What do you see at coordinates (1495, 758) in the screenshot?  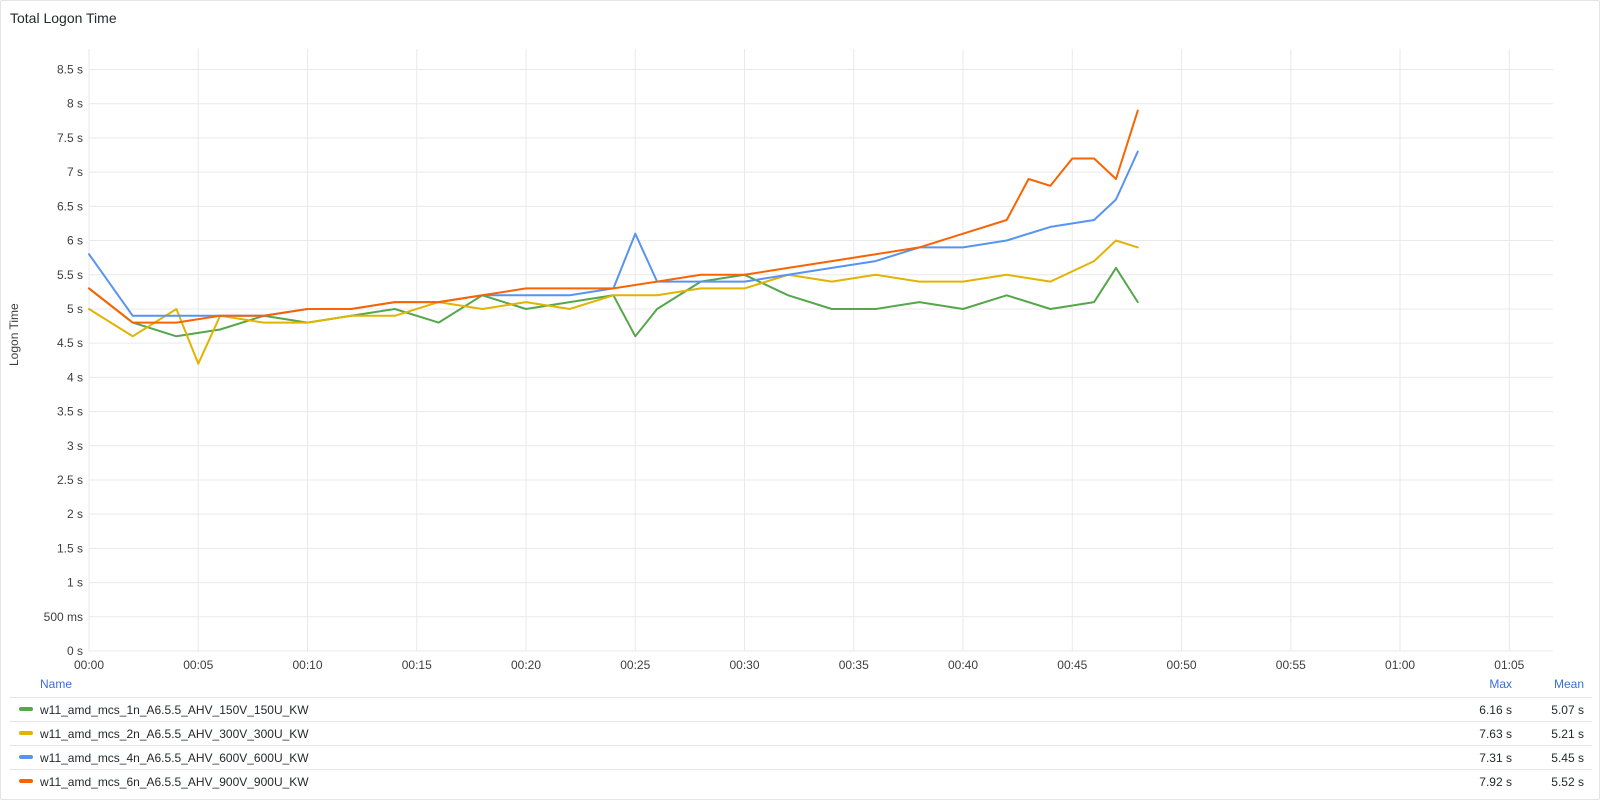 I see `legend-max-value: 7.31 s` at bounding box center [1495, 758].